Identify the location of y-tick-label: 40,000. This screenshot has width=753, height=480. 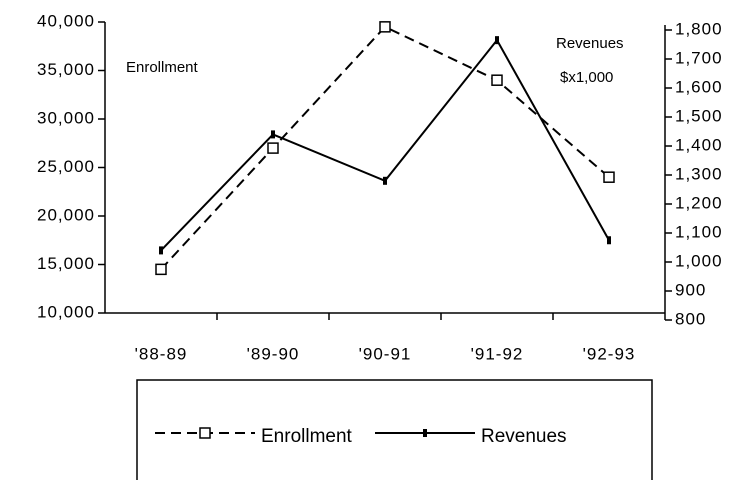
(66, 20).